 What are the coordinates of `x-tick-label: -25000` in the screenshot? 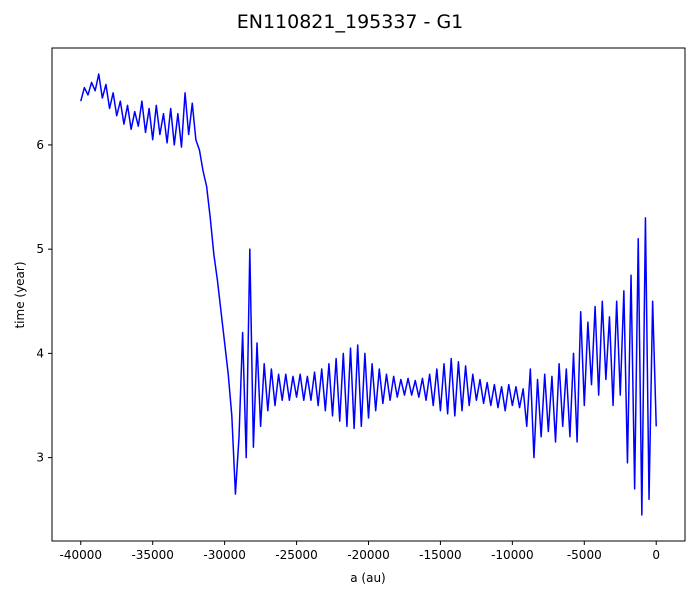 It's located at (296, 555).